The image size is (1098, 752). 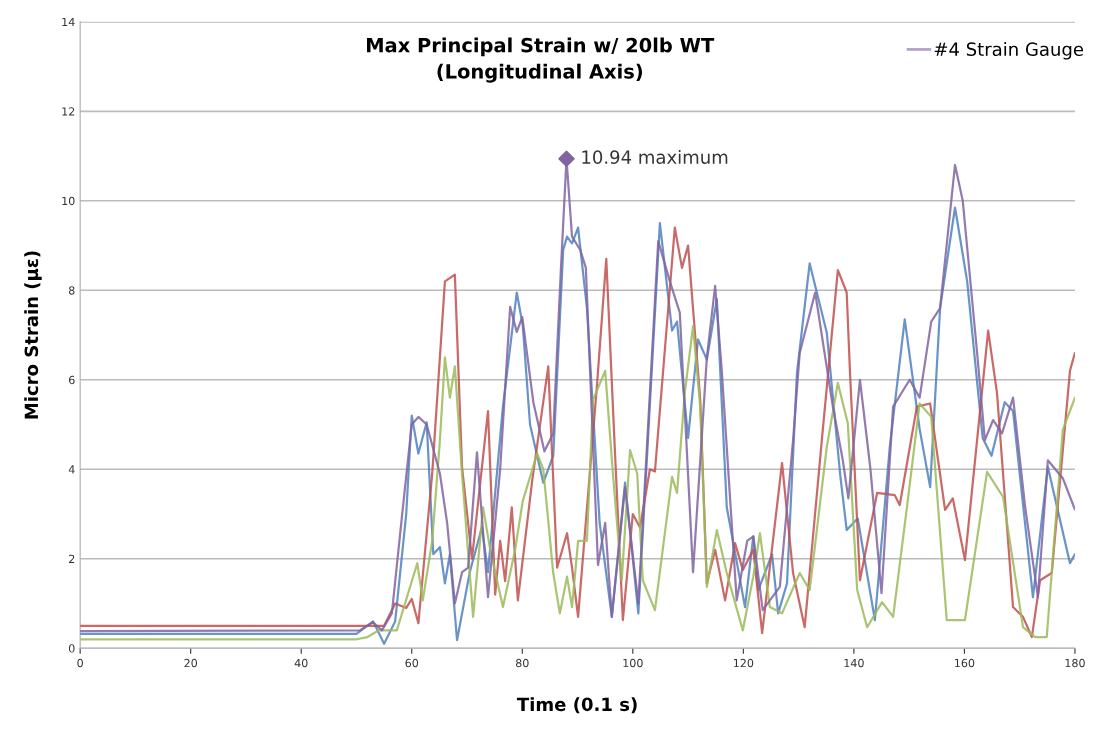 I want to click on x-axis-title: Time (0.1 s), so click(x=576, y=705).